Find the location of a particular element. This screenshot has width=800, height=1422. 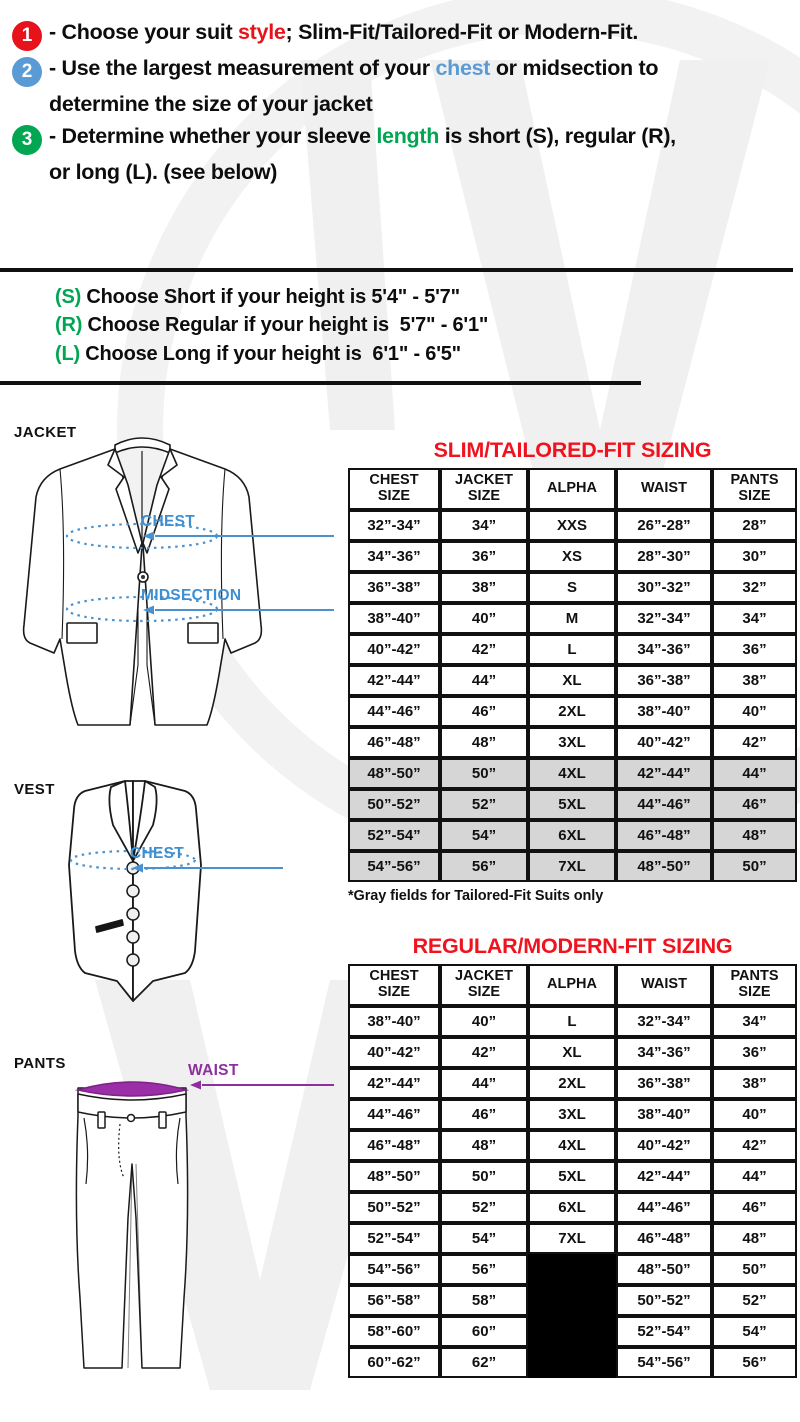

table-row: 32”-34” 34” XXS 26”-28” 28” is located at coordinates (572, 525).